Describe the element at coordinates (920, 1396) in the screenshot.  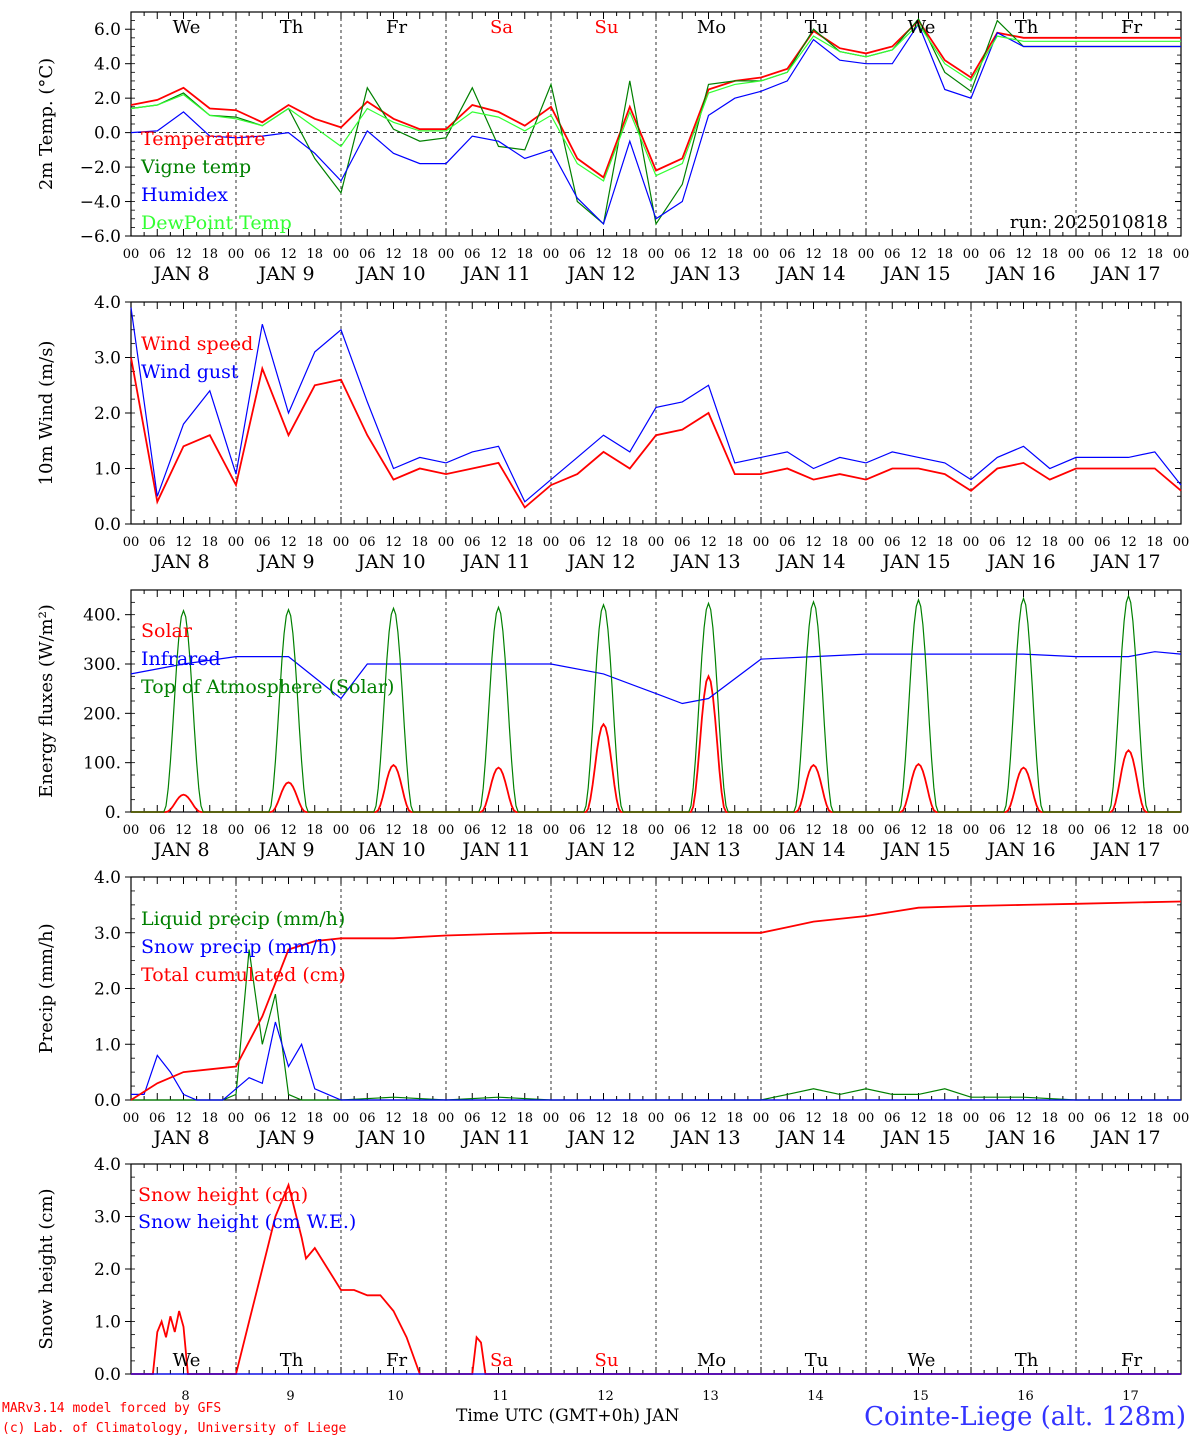
I see `day-number-label: 15` at that location.